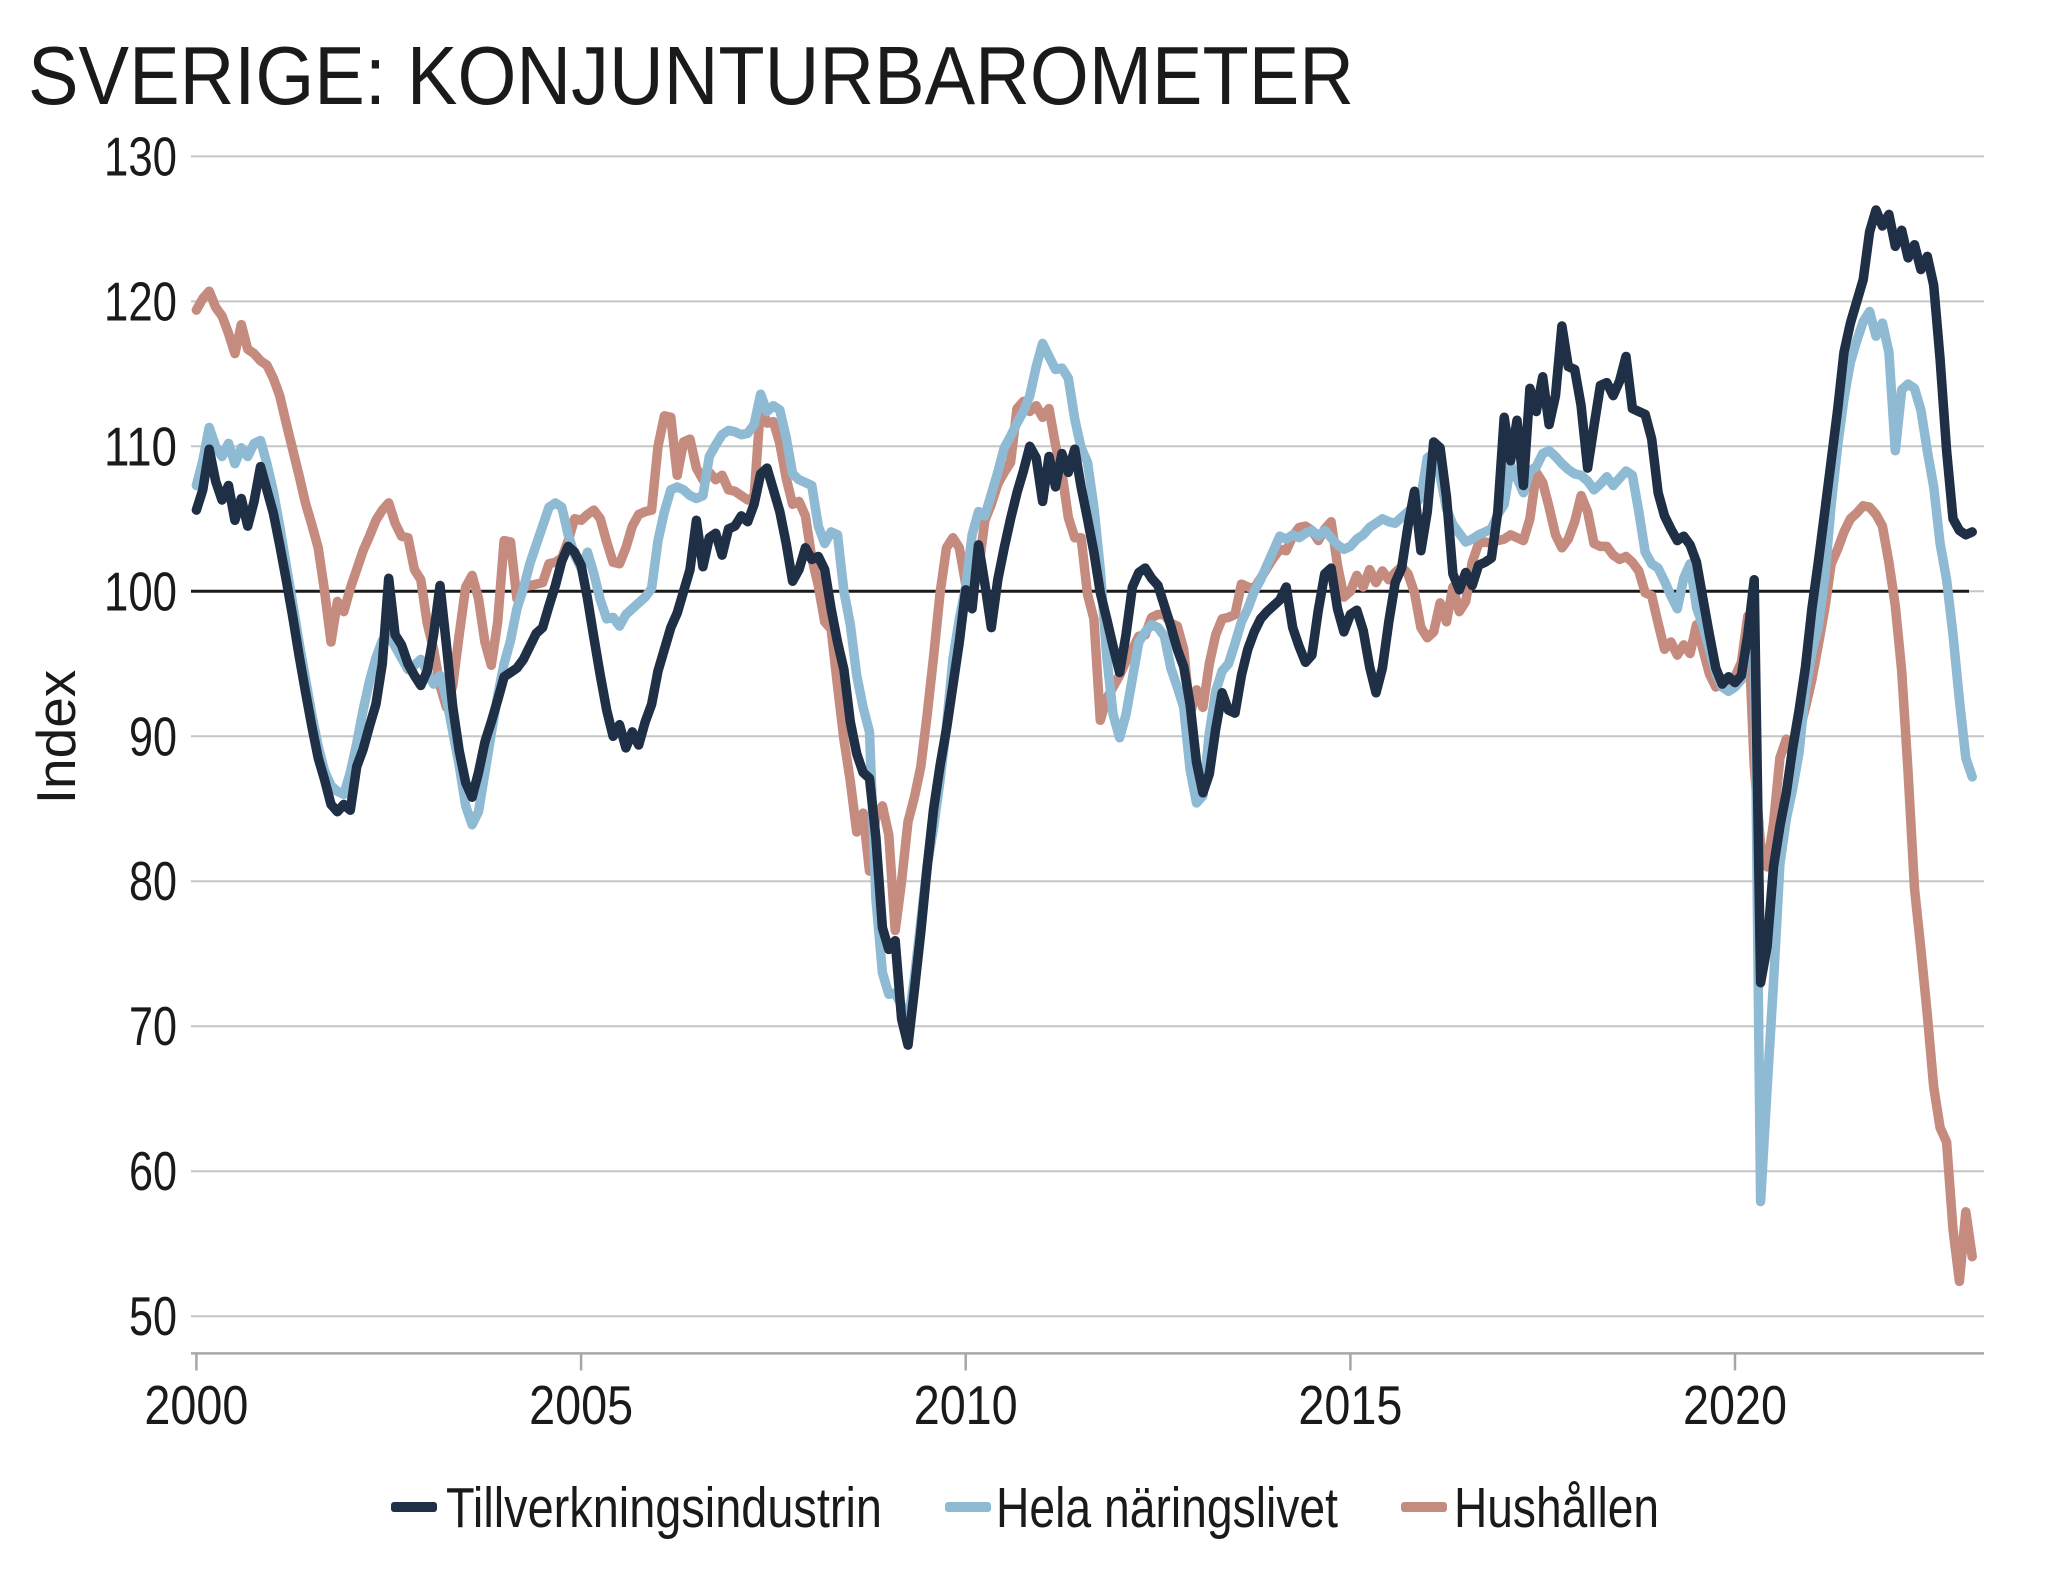  I want to click on svg-text: 120, so click(140, 301).